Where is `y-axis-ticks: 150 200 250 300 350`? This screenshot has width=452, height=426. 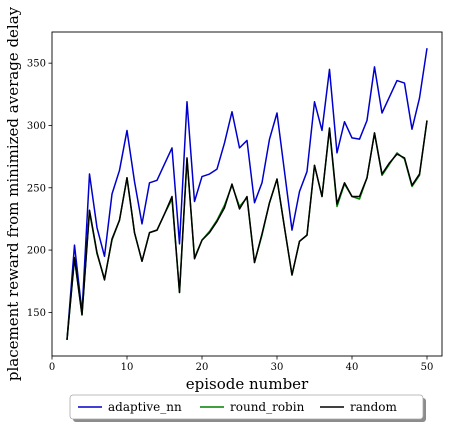 y-axis-ticks: 150 200 250 300 350 is located at coordinates (39, 189).